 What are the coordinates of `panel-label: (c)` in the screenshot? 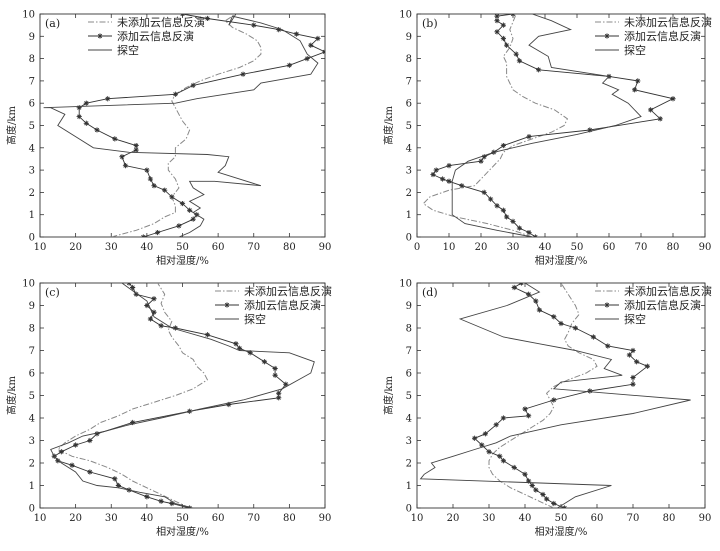 It's located at (52, 292).